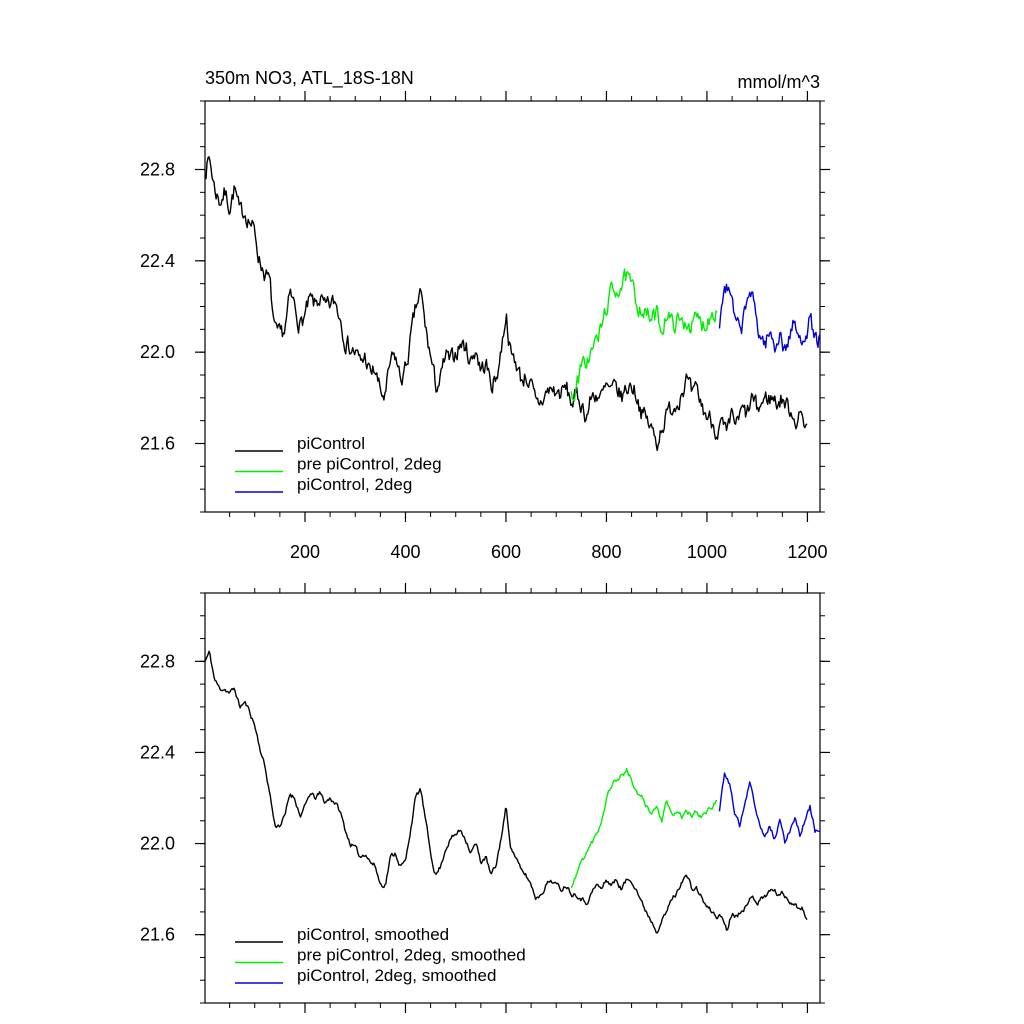  What do you see at coordinates (305, 552) in the screenshot?
I see `x-tick-label: 200` at bounding box center [305, 552].